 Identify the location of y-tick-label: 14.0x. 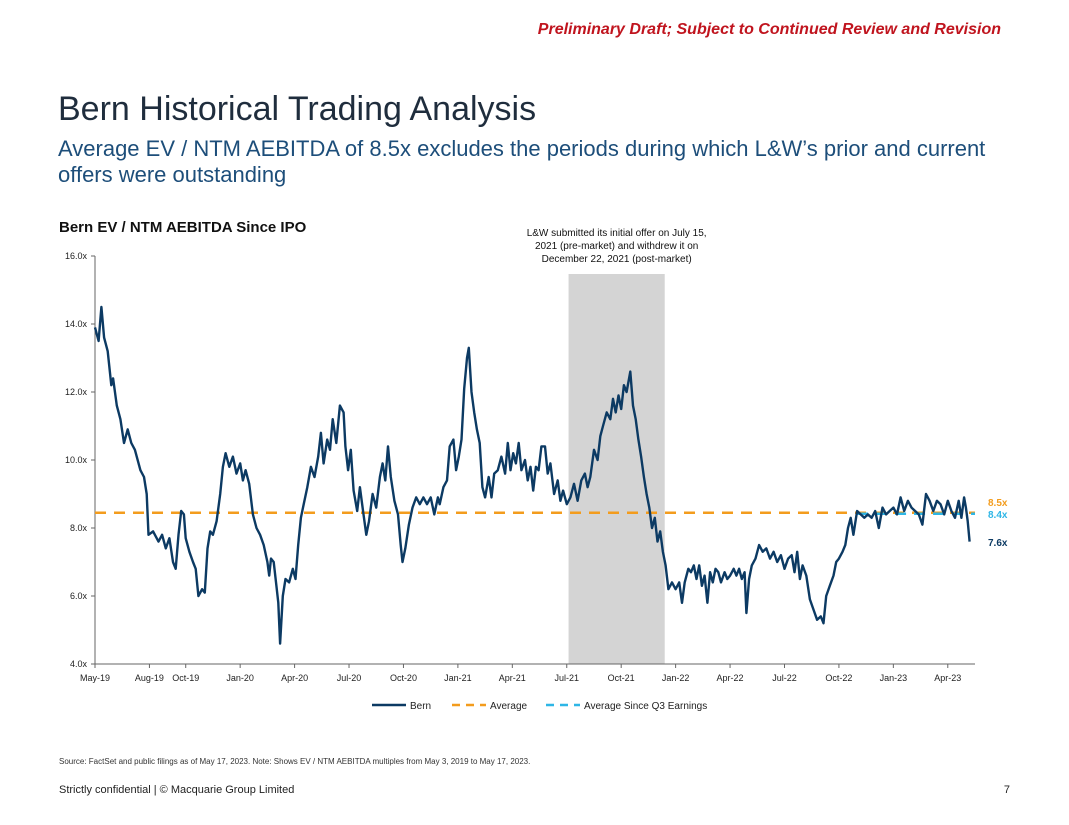
(76, 324).